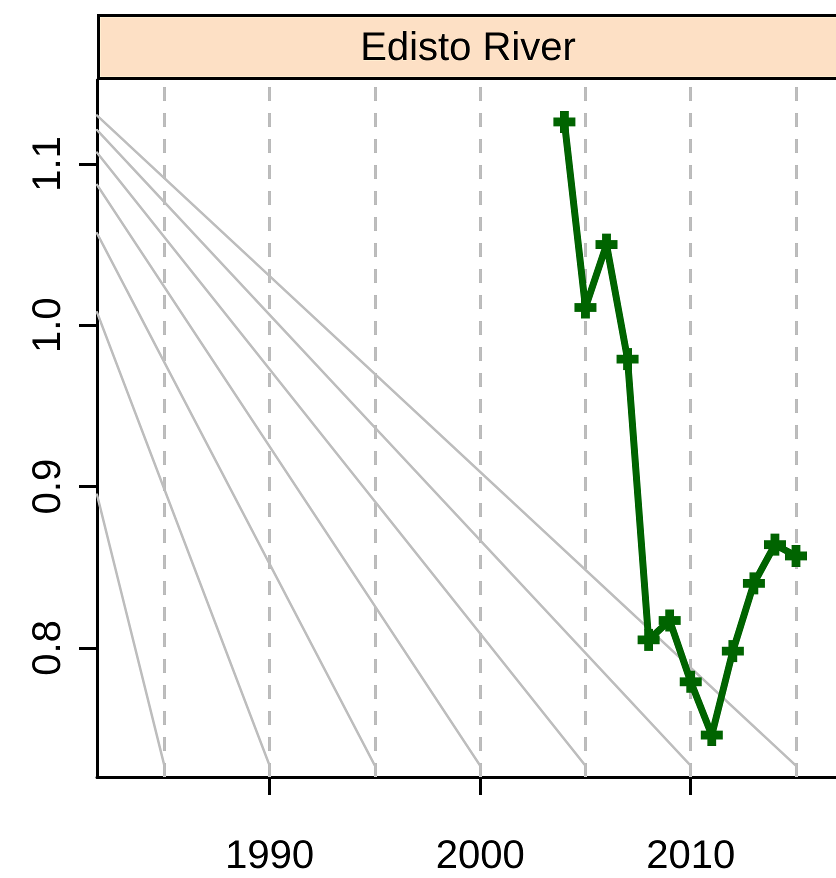  I want to click on y-tick-label: 0.8, so click(47, 648).